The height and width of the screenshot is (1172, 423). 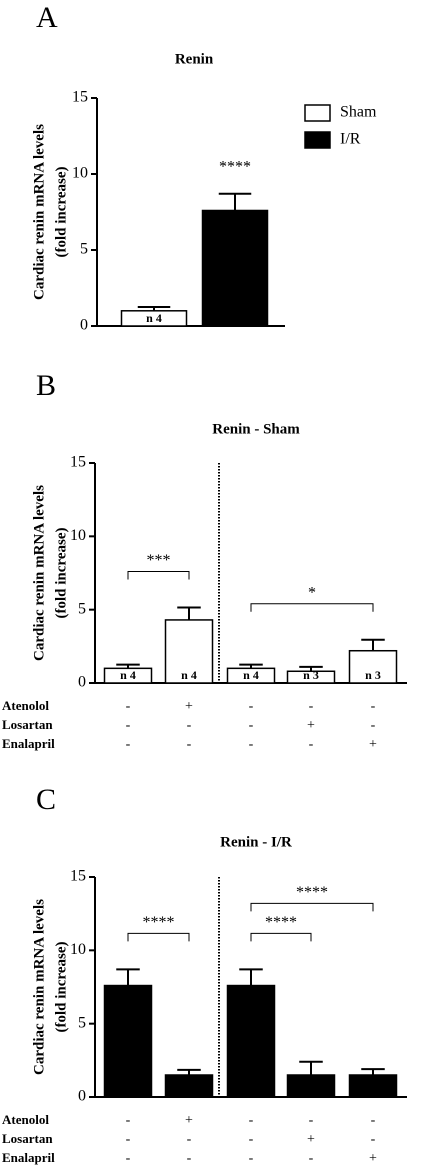 What do you see at coordinates (27, 1138) in the screenshot?
I see `treatment-name: Losartan` at bounding box center [27, 1138].